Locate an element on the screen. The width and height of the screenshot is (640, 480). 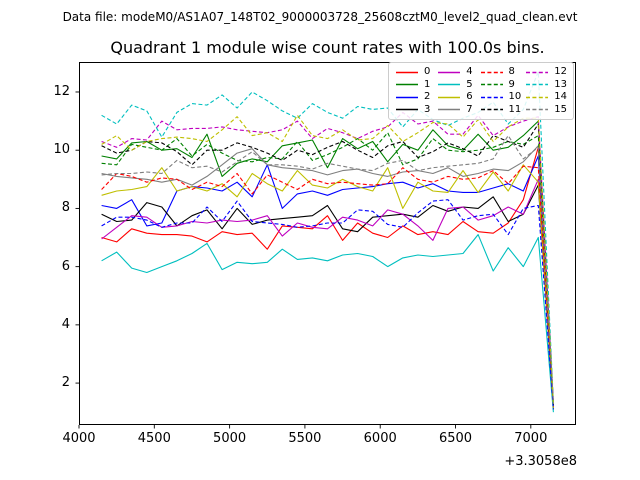
x-axis-offset-label: +3.3058e8 is located at coordinates (540, 461).